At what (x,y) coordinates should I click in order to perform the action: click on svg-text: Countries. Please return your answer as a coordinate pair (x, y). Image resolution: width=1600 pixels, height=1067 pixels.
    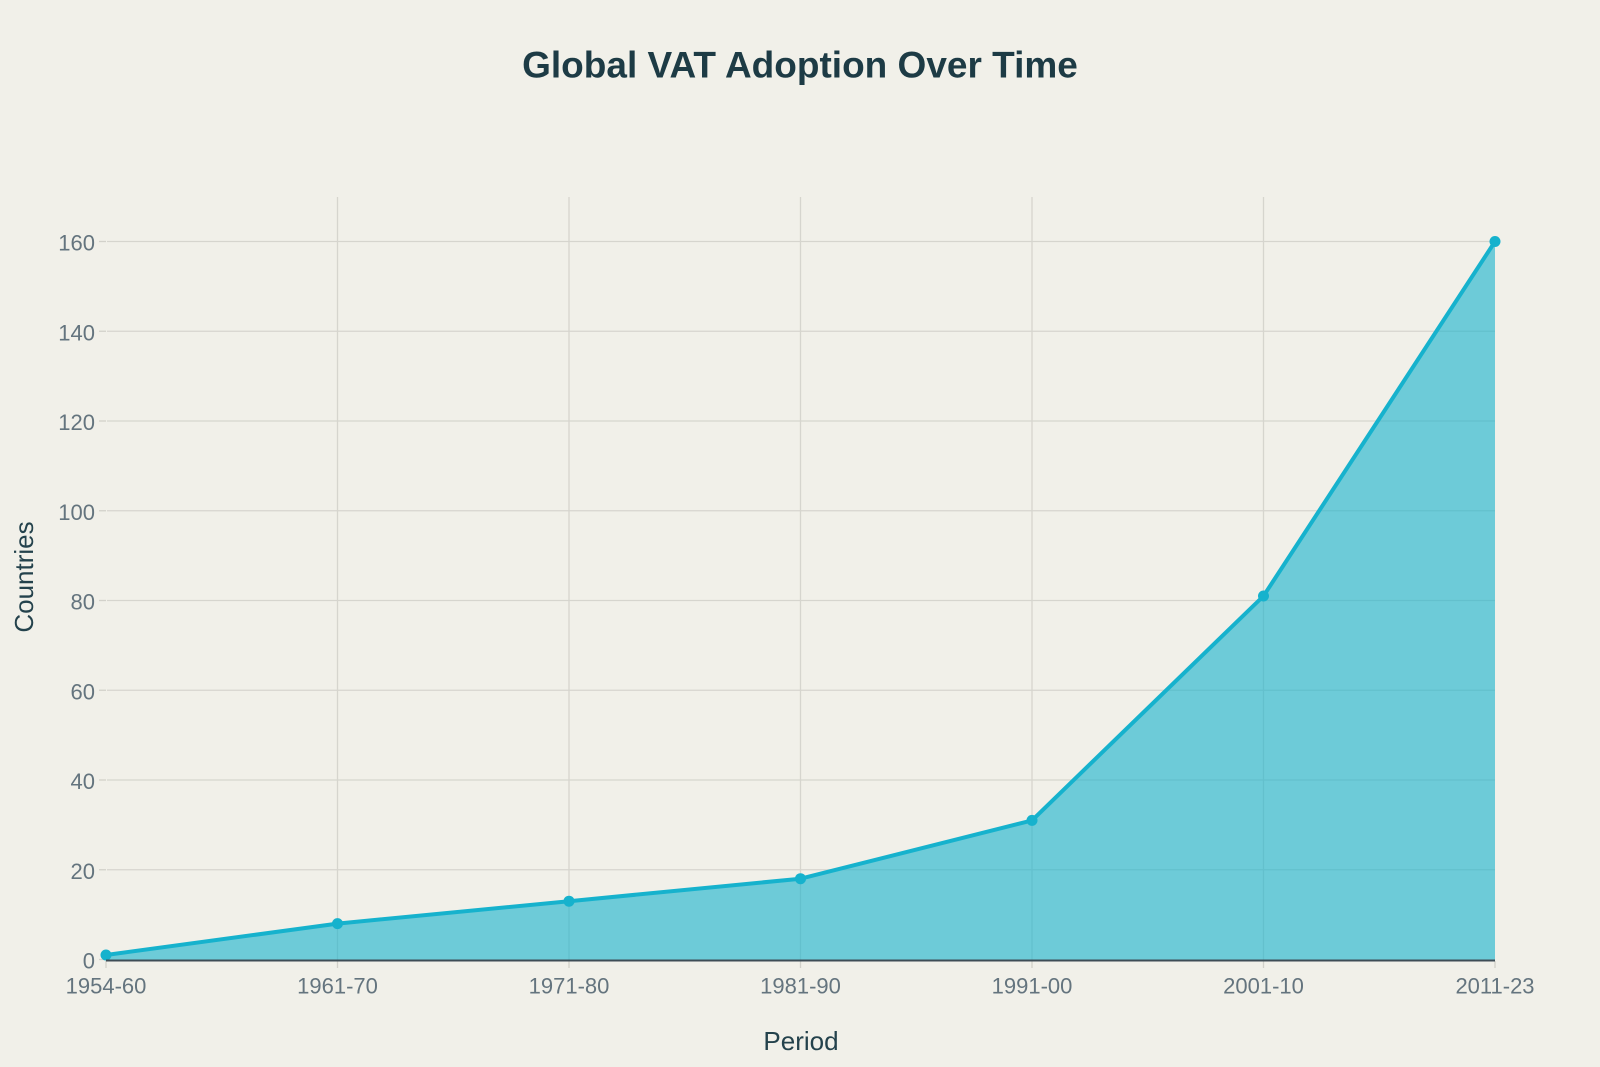
    Looking at the image, I should click on (24, 576).